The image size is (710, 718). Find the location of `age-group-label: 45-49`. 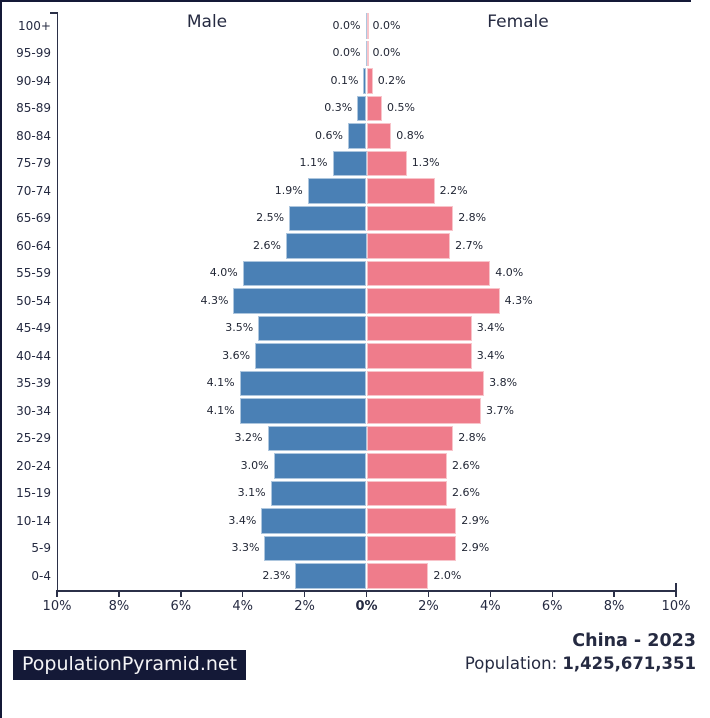

age-group-label: 45-49 is located at coordinates (33, 328).